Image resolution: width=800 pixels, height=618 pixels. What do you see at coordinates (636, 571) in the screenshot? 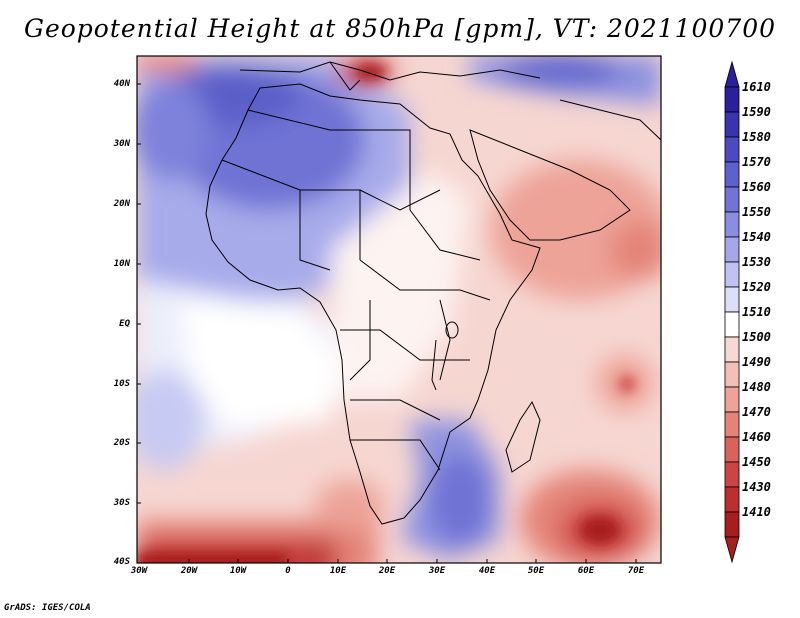
I see `lon-label: 70E` at bounding box center [636, 571].